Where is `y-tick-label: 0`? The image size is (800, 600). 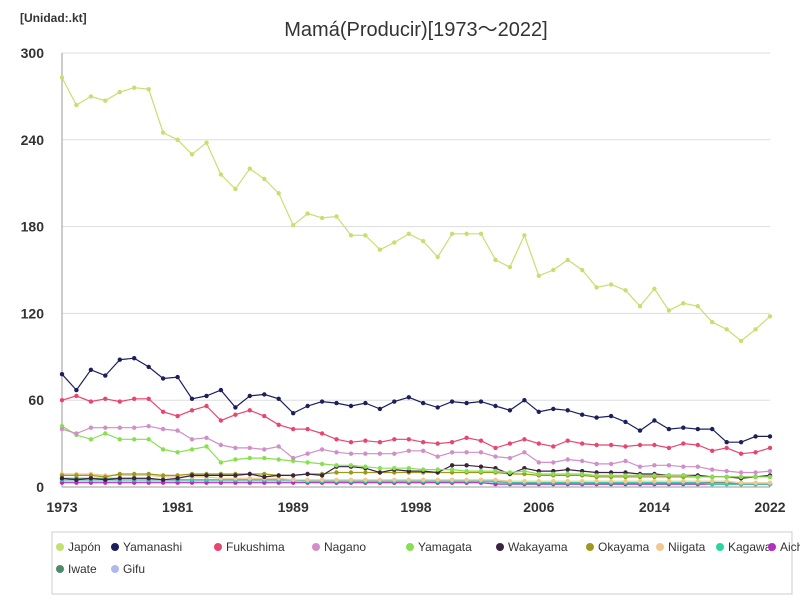 y-tick-label: 0 is located at coordinates (40, 487).